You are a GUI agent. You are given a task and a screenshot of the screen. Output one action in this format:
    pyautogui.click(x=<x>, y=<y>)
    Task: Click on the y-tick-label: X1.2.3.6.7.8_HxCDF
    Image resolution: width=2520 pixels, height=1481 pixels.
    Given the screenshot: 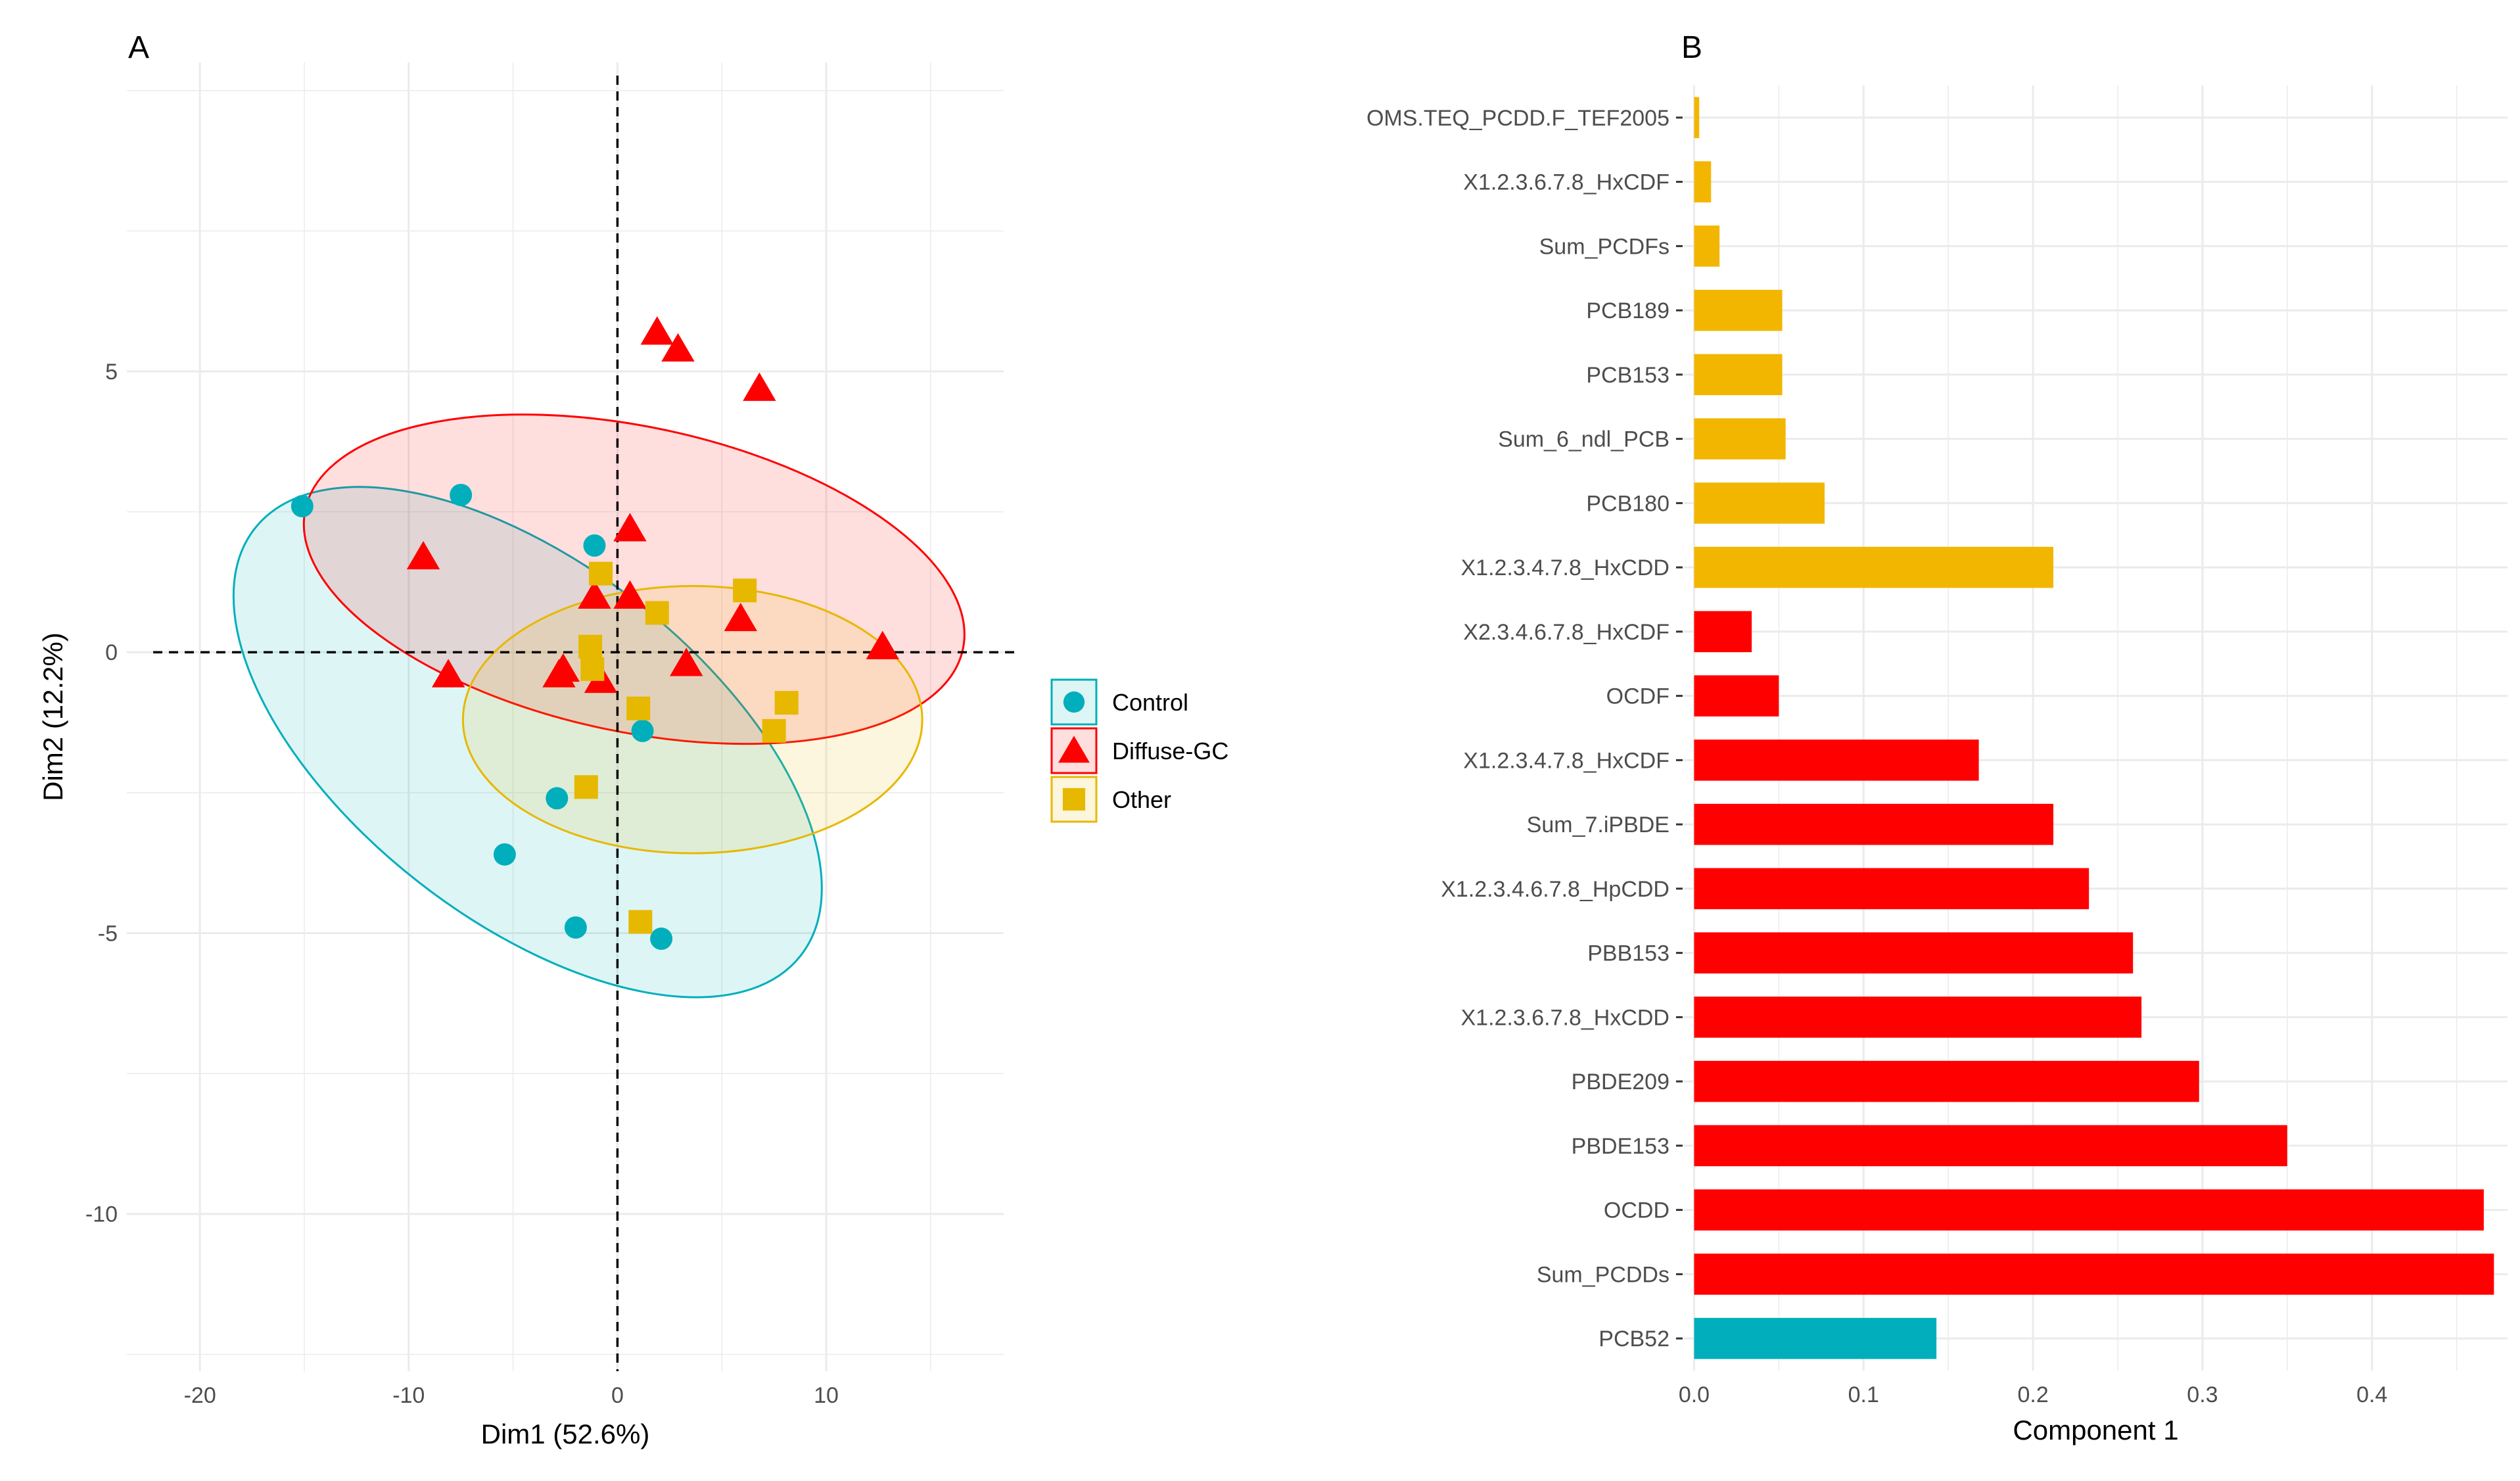 What is the action you would take?
    pyautogui.click(x=1566, y=182)
    